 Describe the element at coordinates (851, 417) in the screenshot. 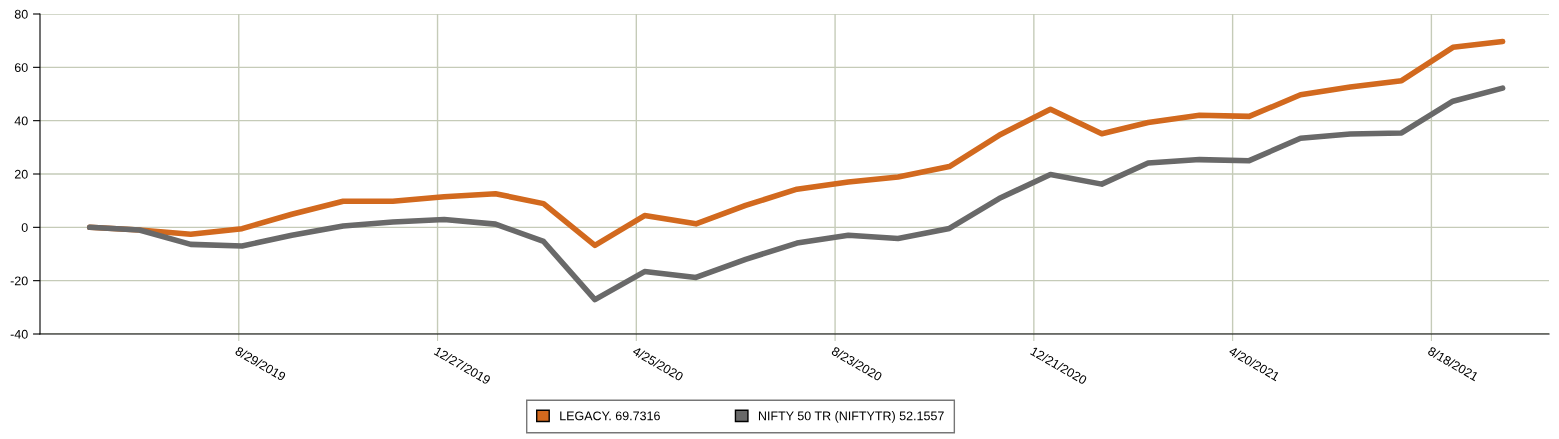

I see `legend-label: NIFTY 50 TR (NIFTYTR) 52.1557` at that location.